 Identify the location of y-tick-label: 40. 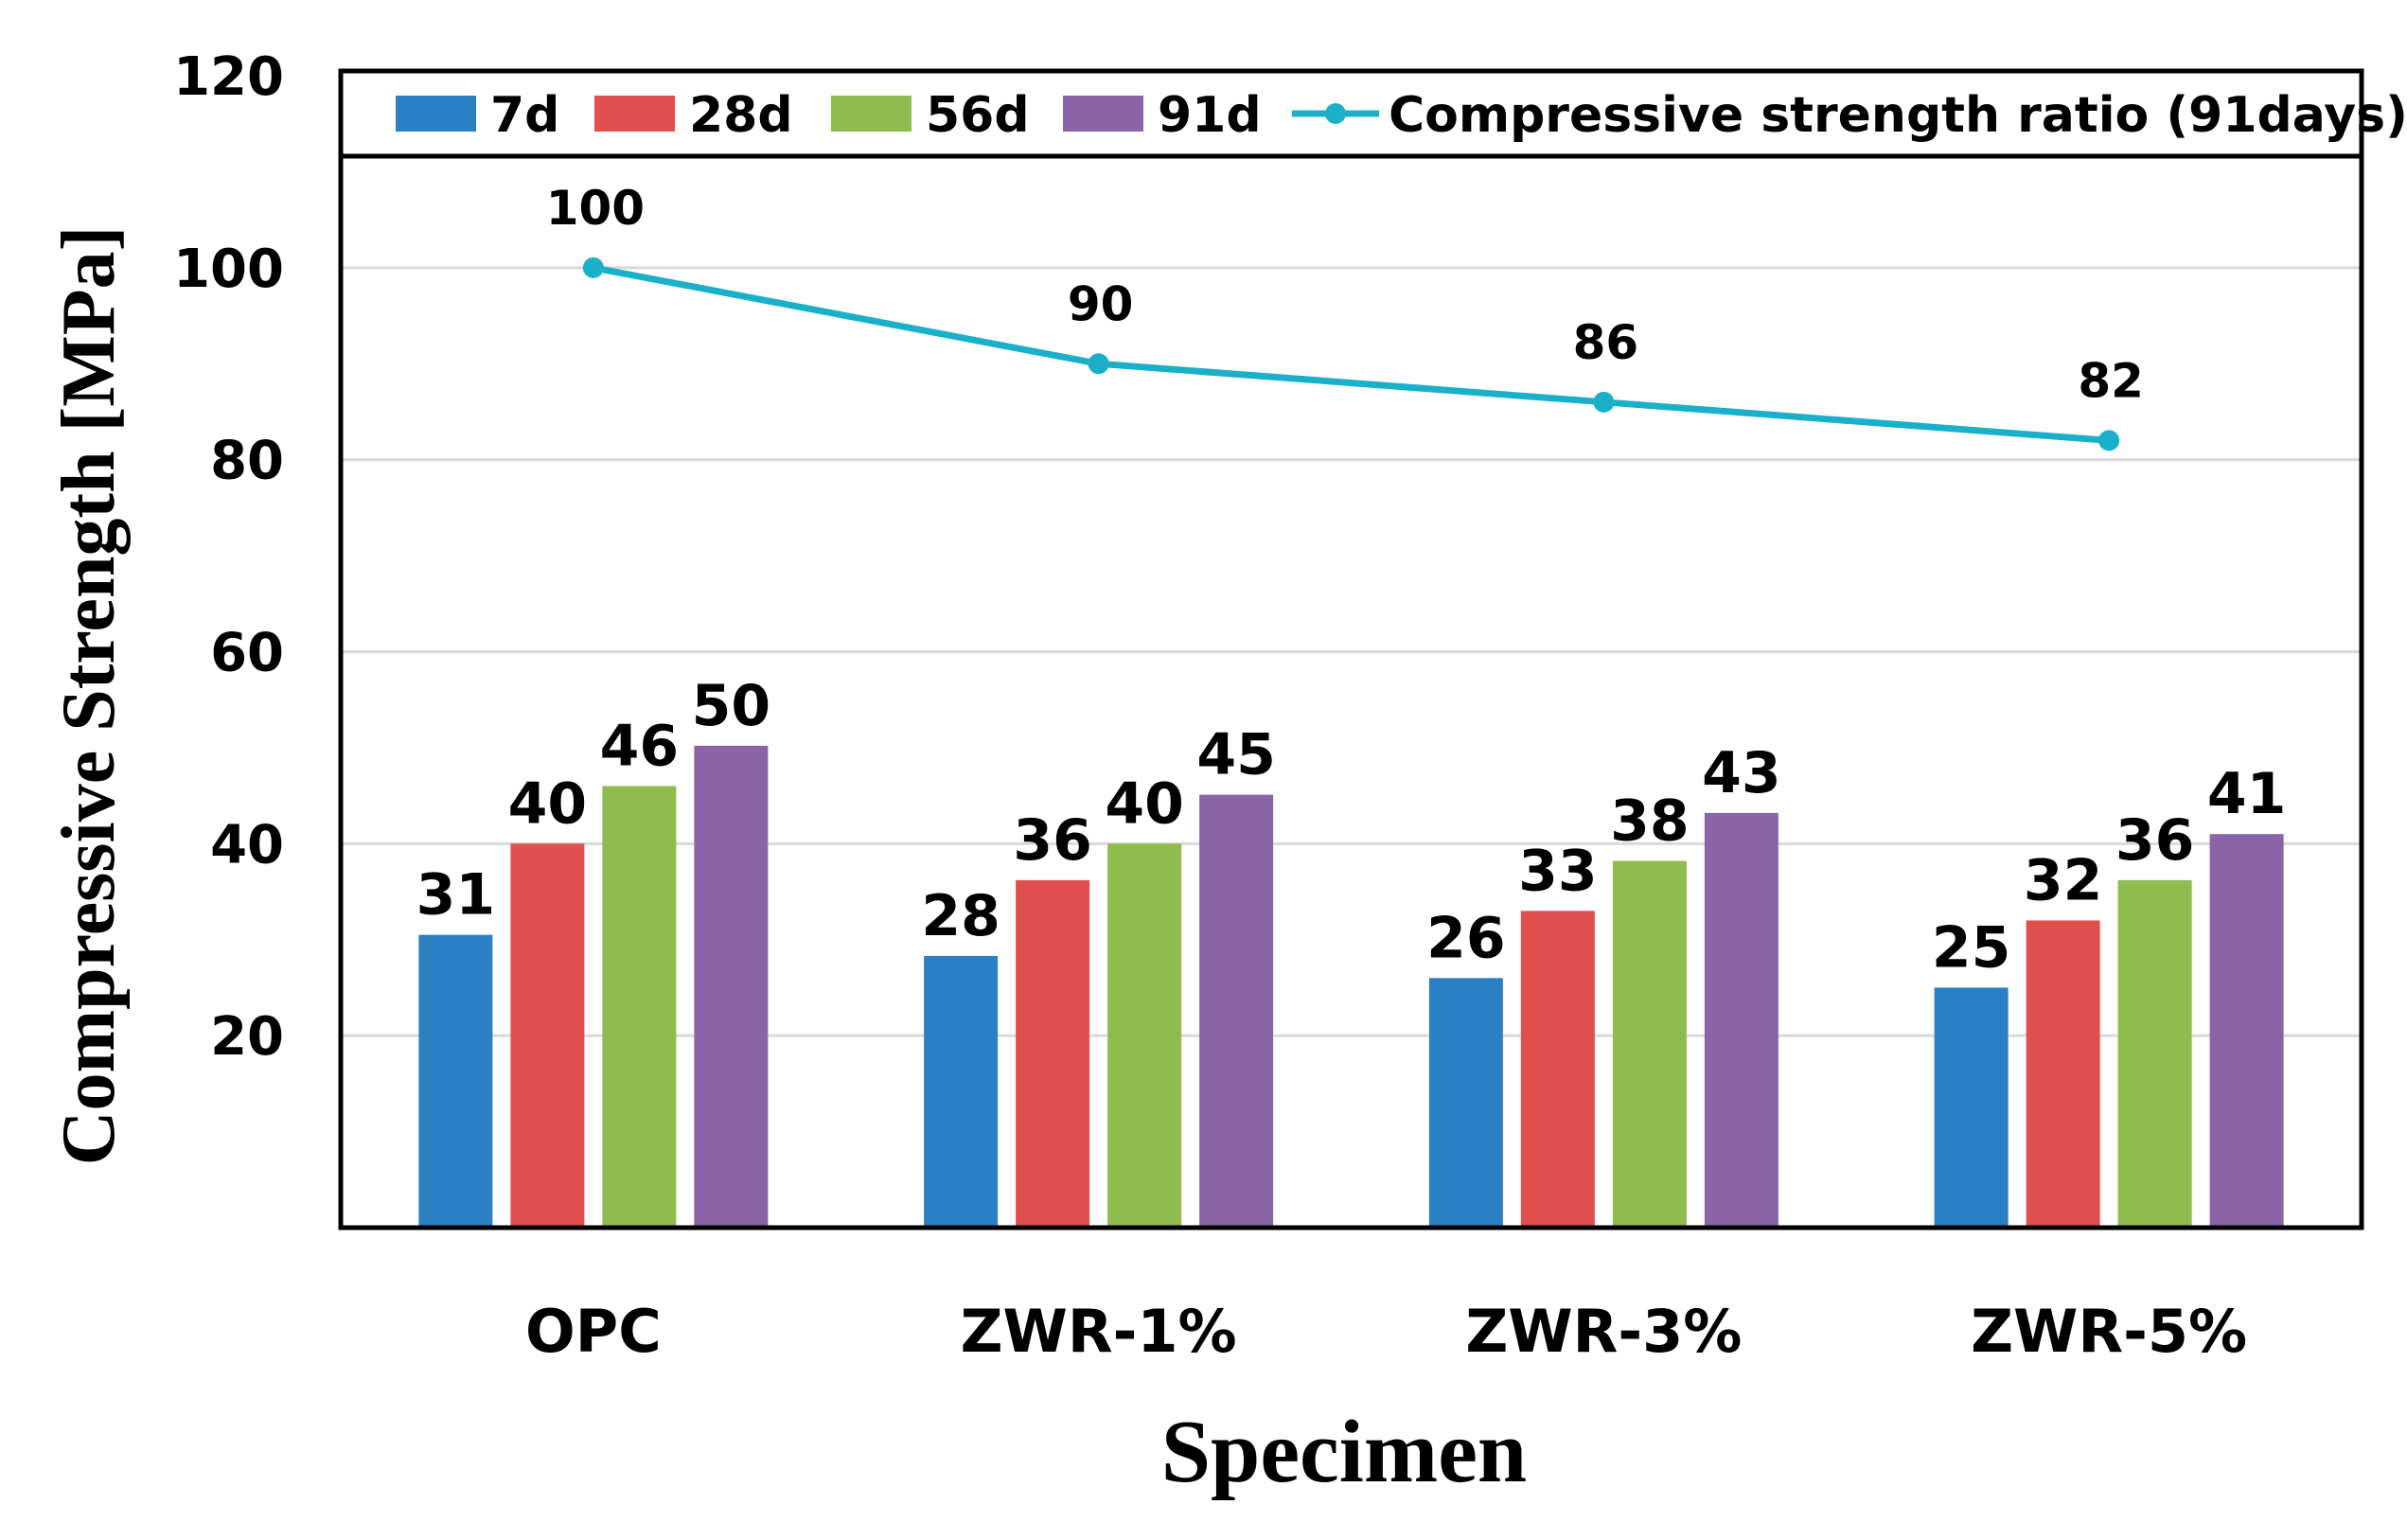
(247, 845).